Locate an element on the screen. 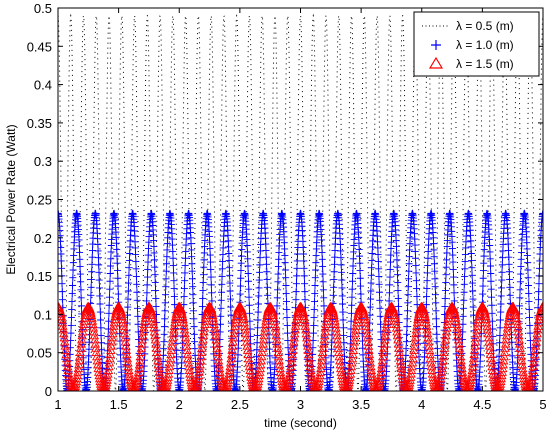  y-tick-label: 0.45 is located at coordinates (39, 46).